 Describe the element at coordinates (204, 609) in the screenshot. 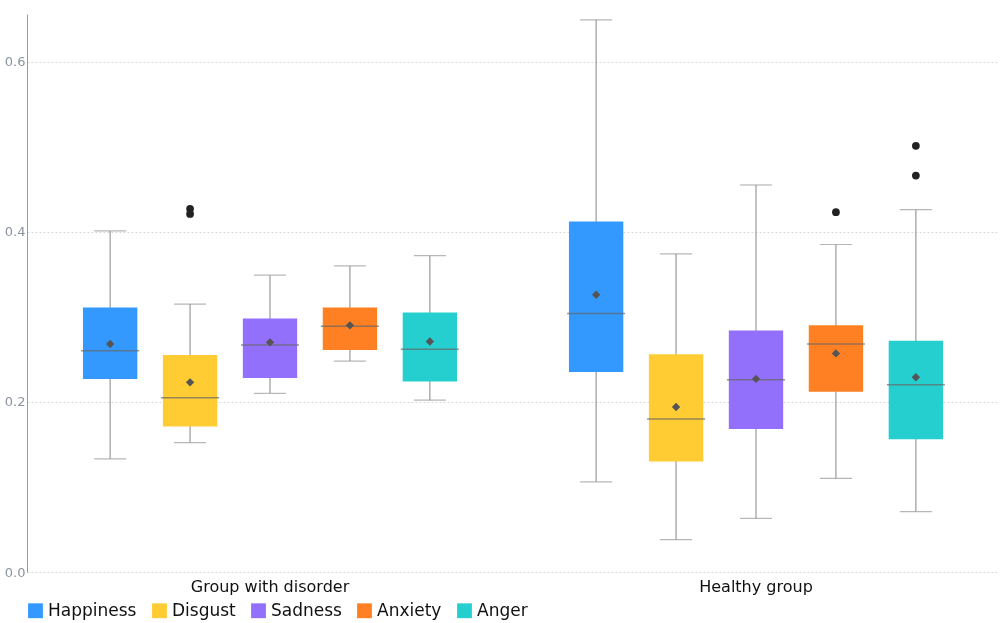

I see `legend-label: Disgust` at that location.